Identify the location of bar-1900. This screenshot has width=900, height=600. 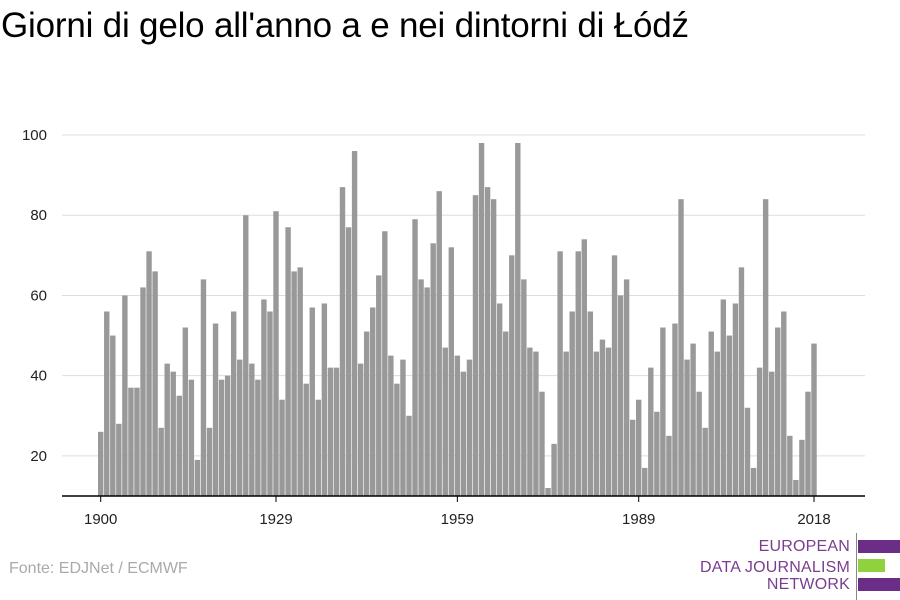
(101, 463).